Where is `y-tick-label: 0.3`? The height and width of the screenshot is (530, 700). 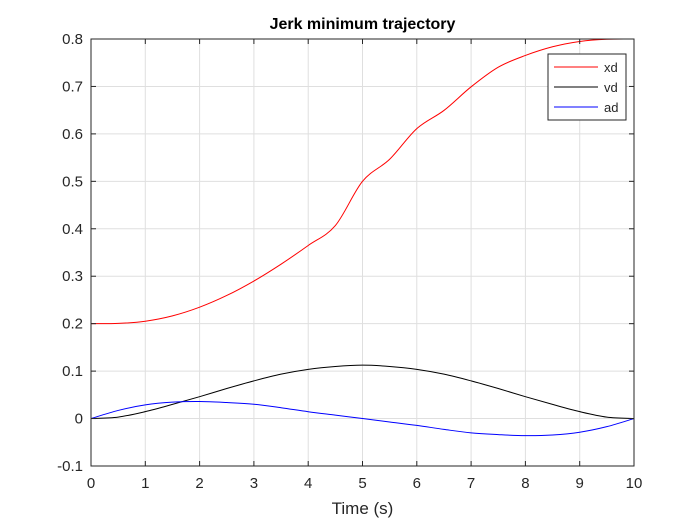
y-tick-label: 0.3 is located at coordinates (72, 276).